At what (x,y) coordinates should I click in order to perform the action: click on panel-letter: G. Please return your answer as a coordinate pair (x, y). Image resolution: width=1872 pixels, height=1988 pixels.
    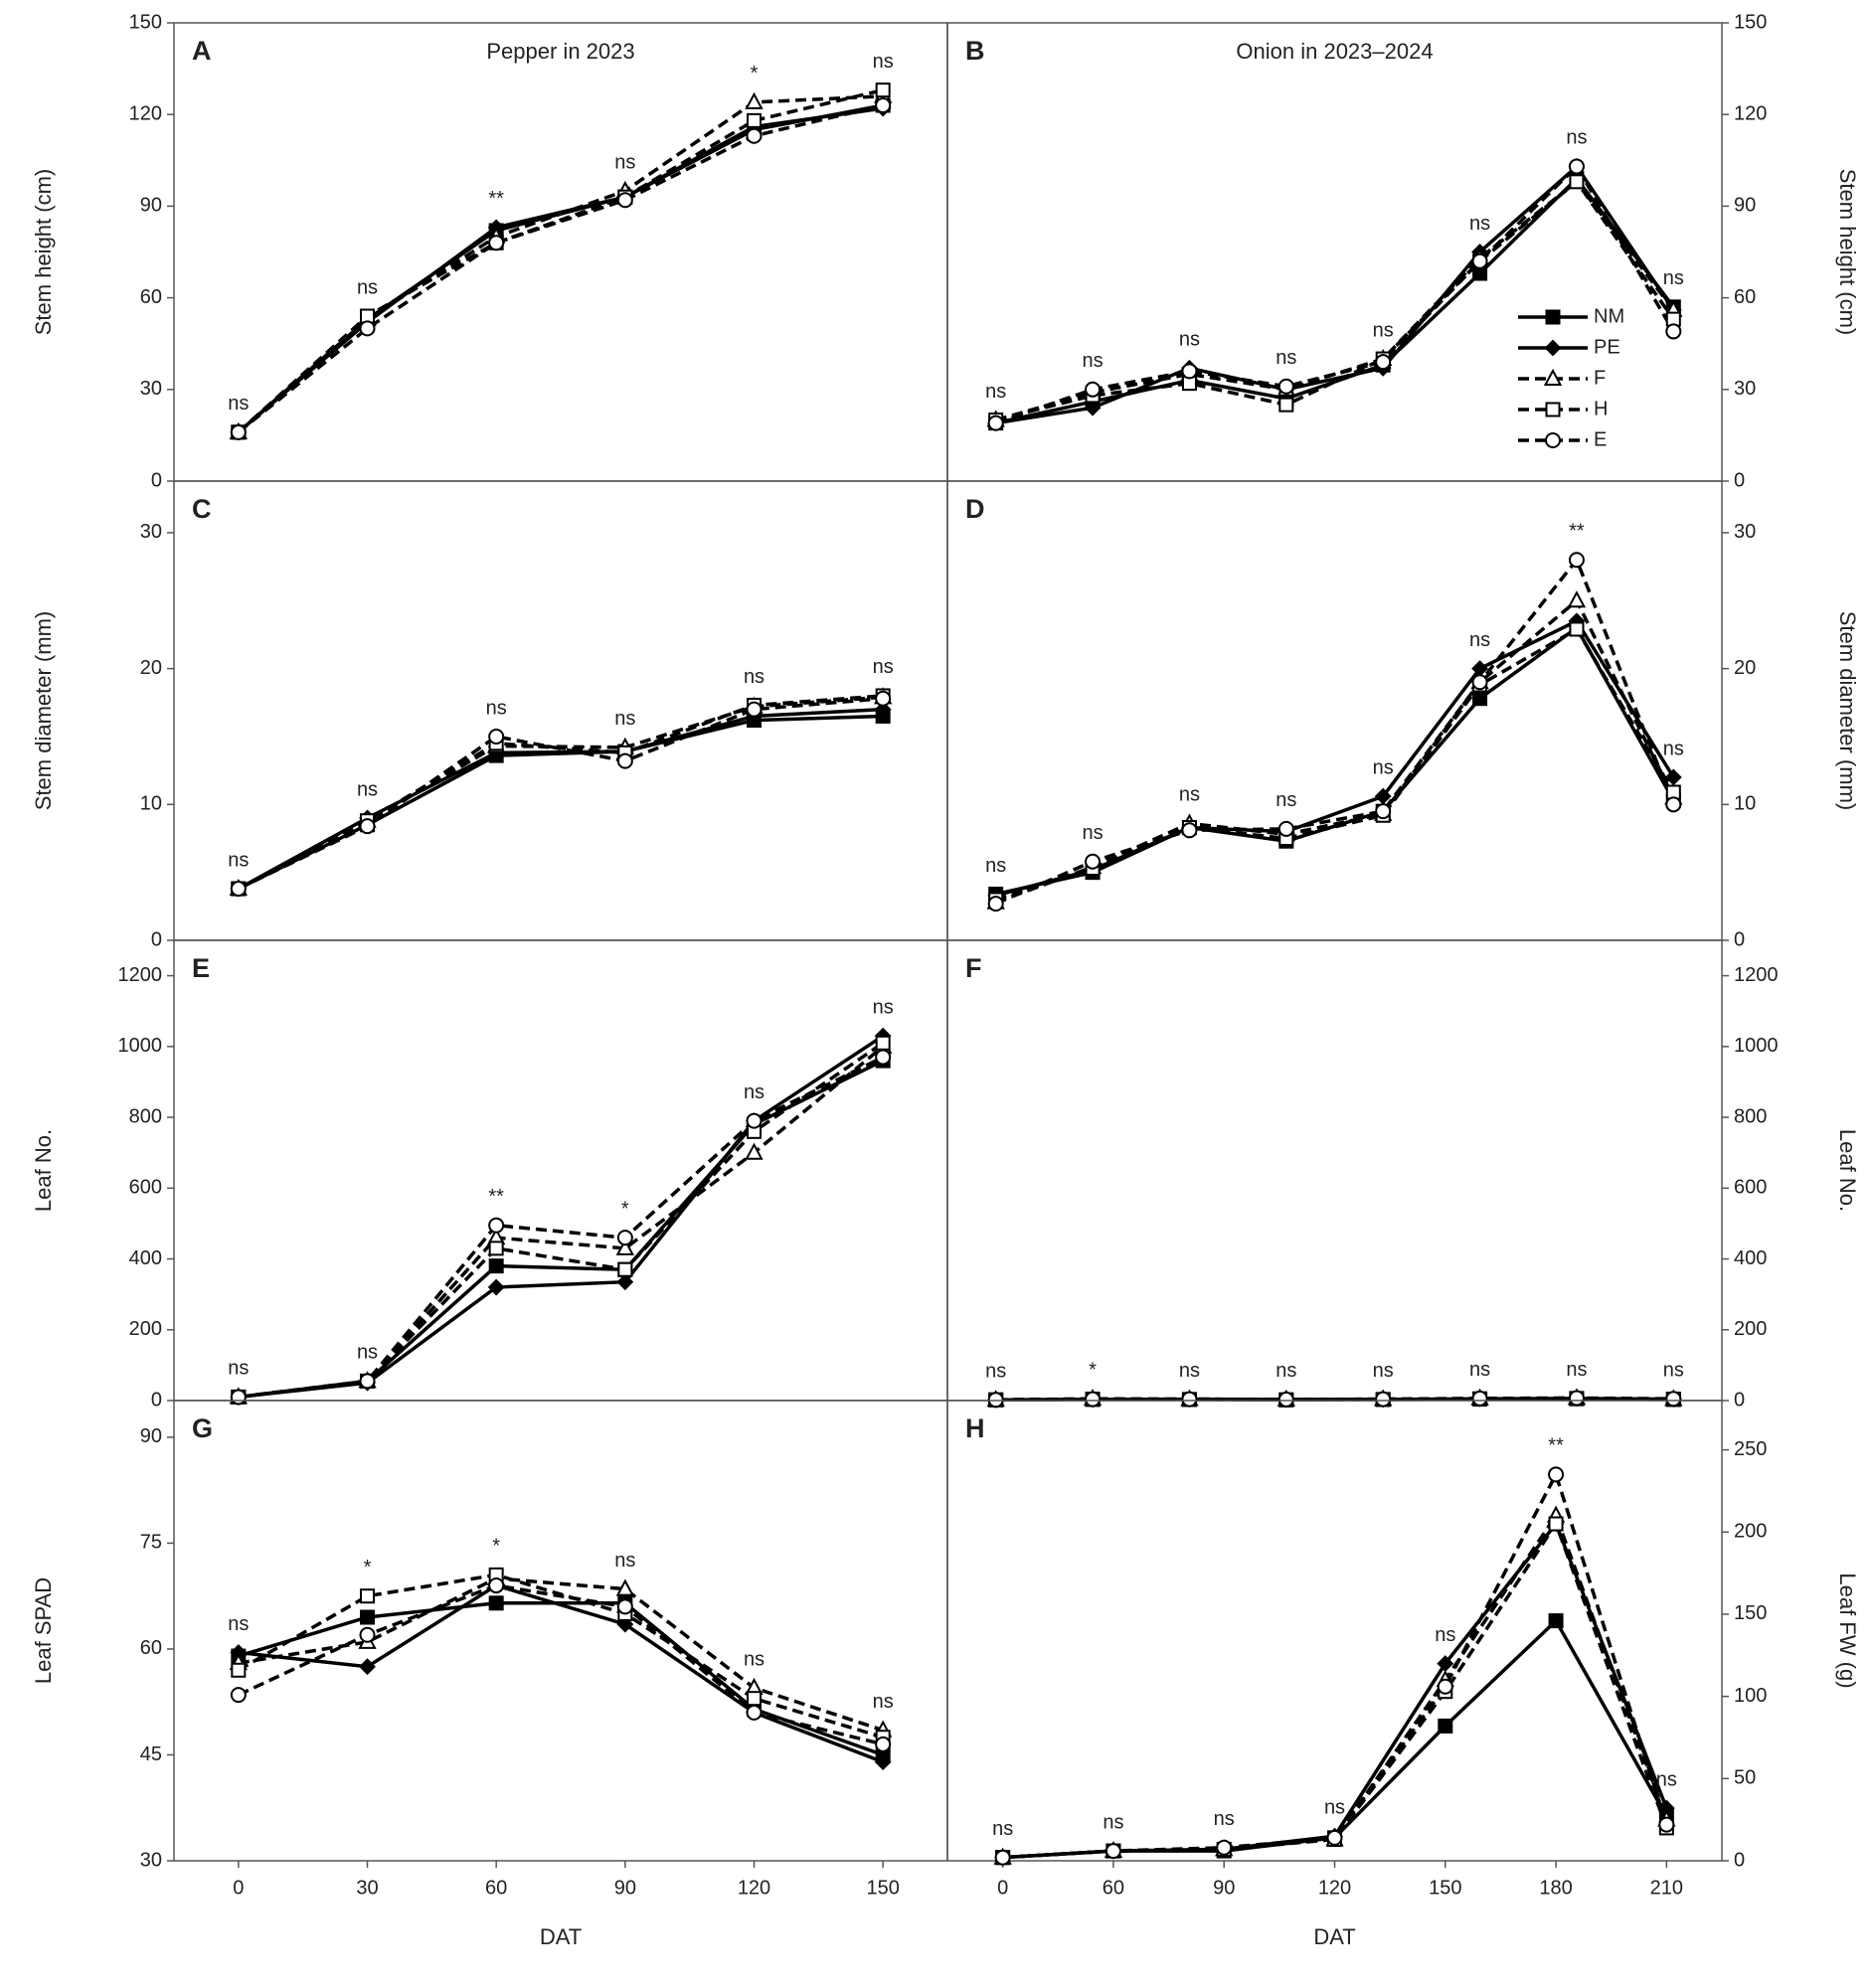
    Looking at the image, I should click on (202, 1428).